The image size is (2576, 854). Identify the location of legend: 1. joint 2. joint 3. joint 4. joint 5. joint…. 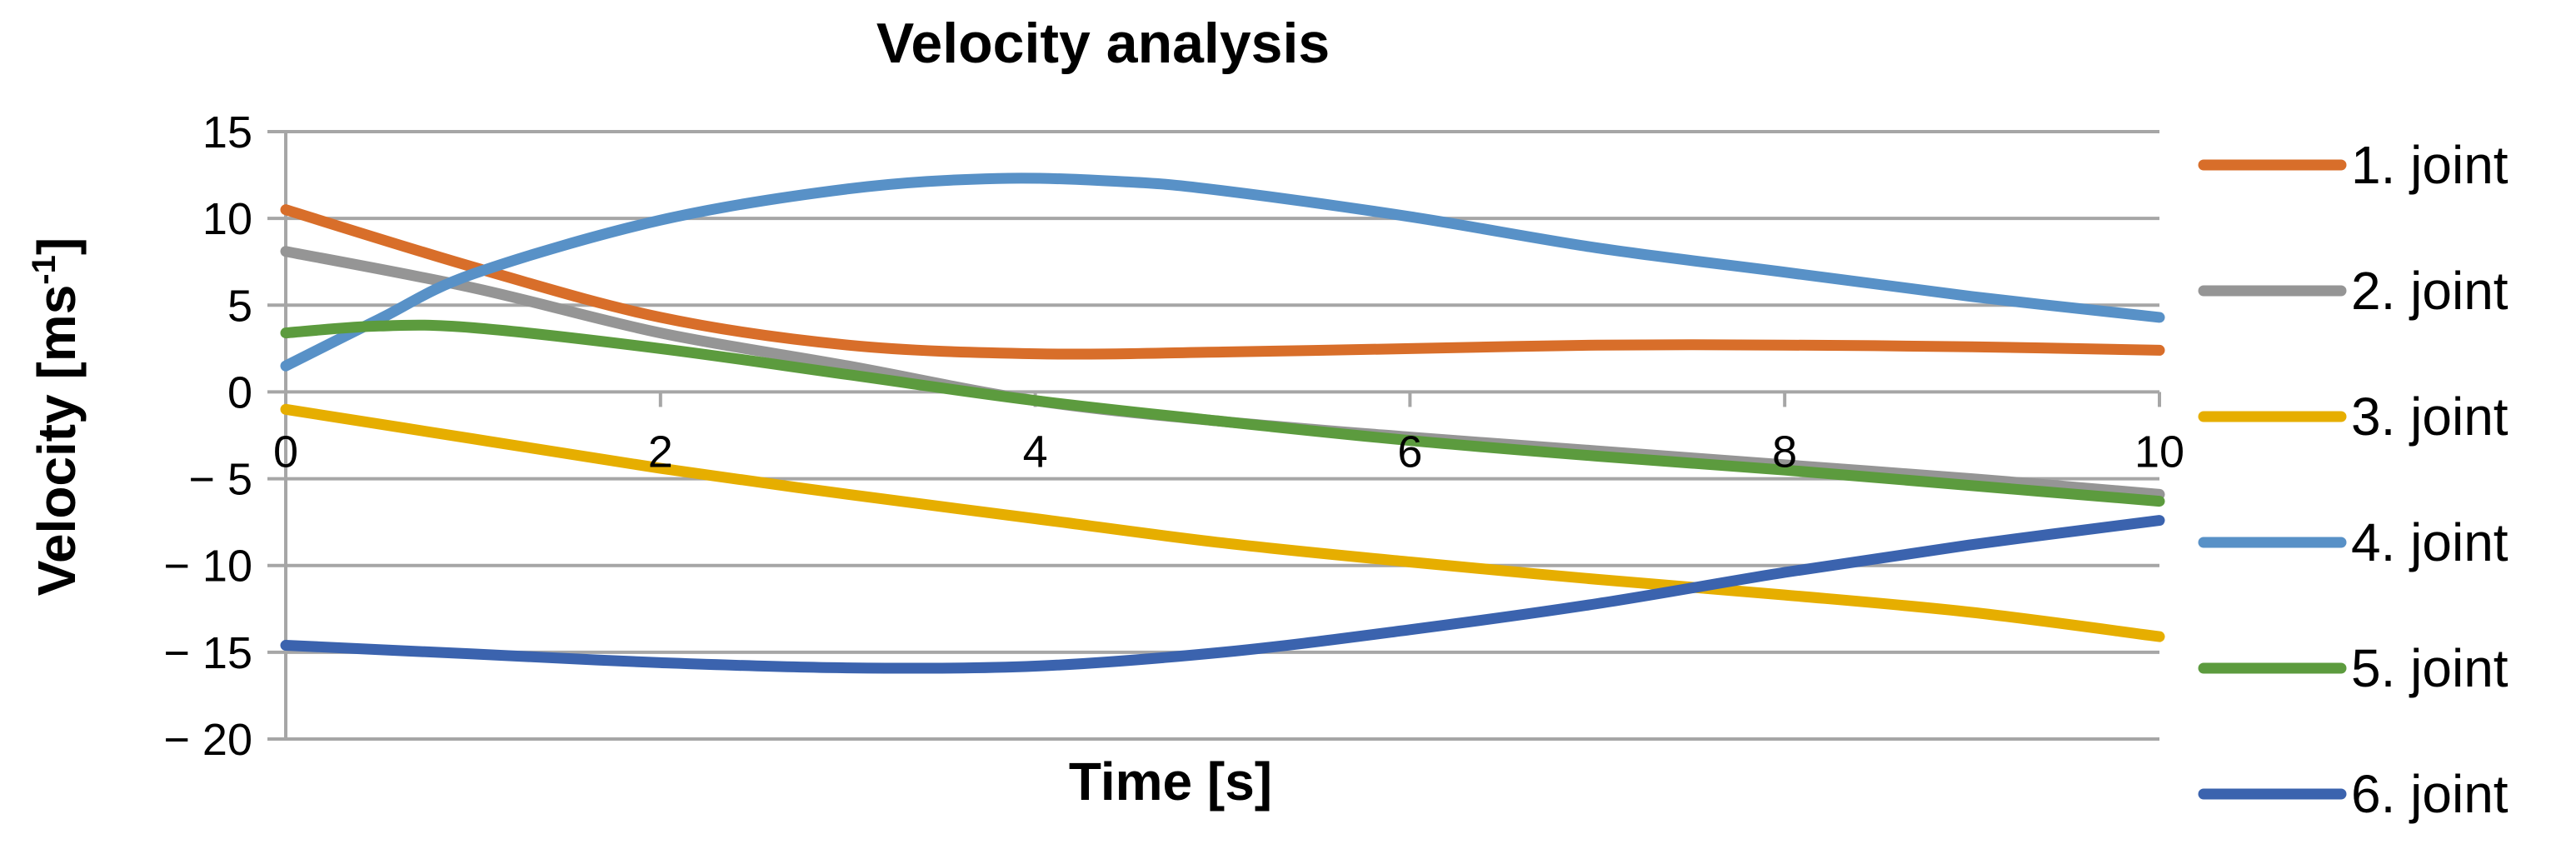
(2353, 479).